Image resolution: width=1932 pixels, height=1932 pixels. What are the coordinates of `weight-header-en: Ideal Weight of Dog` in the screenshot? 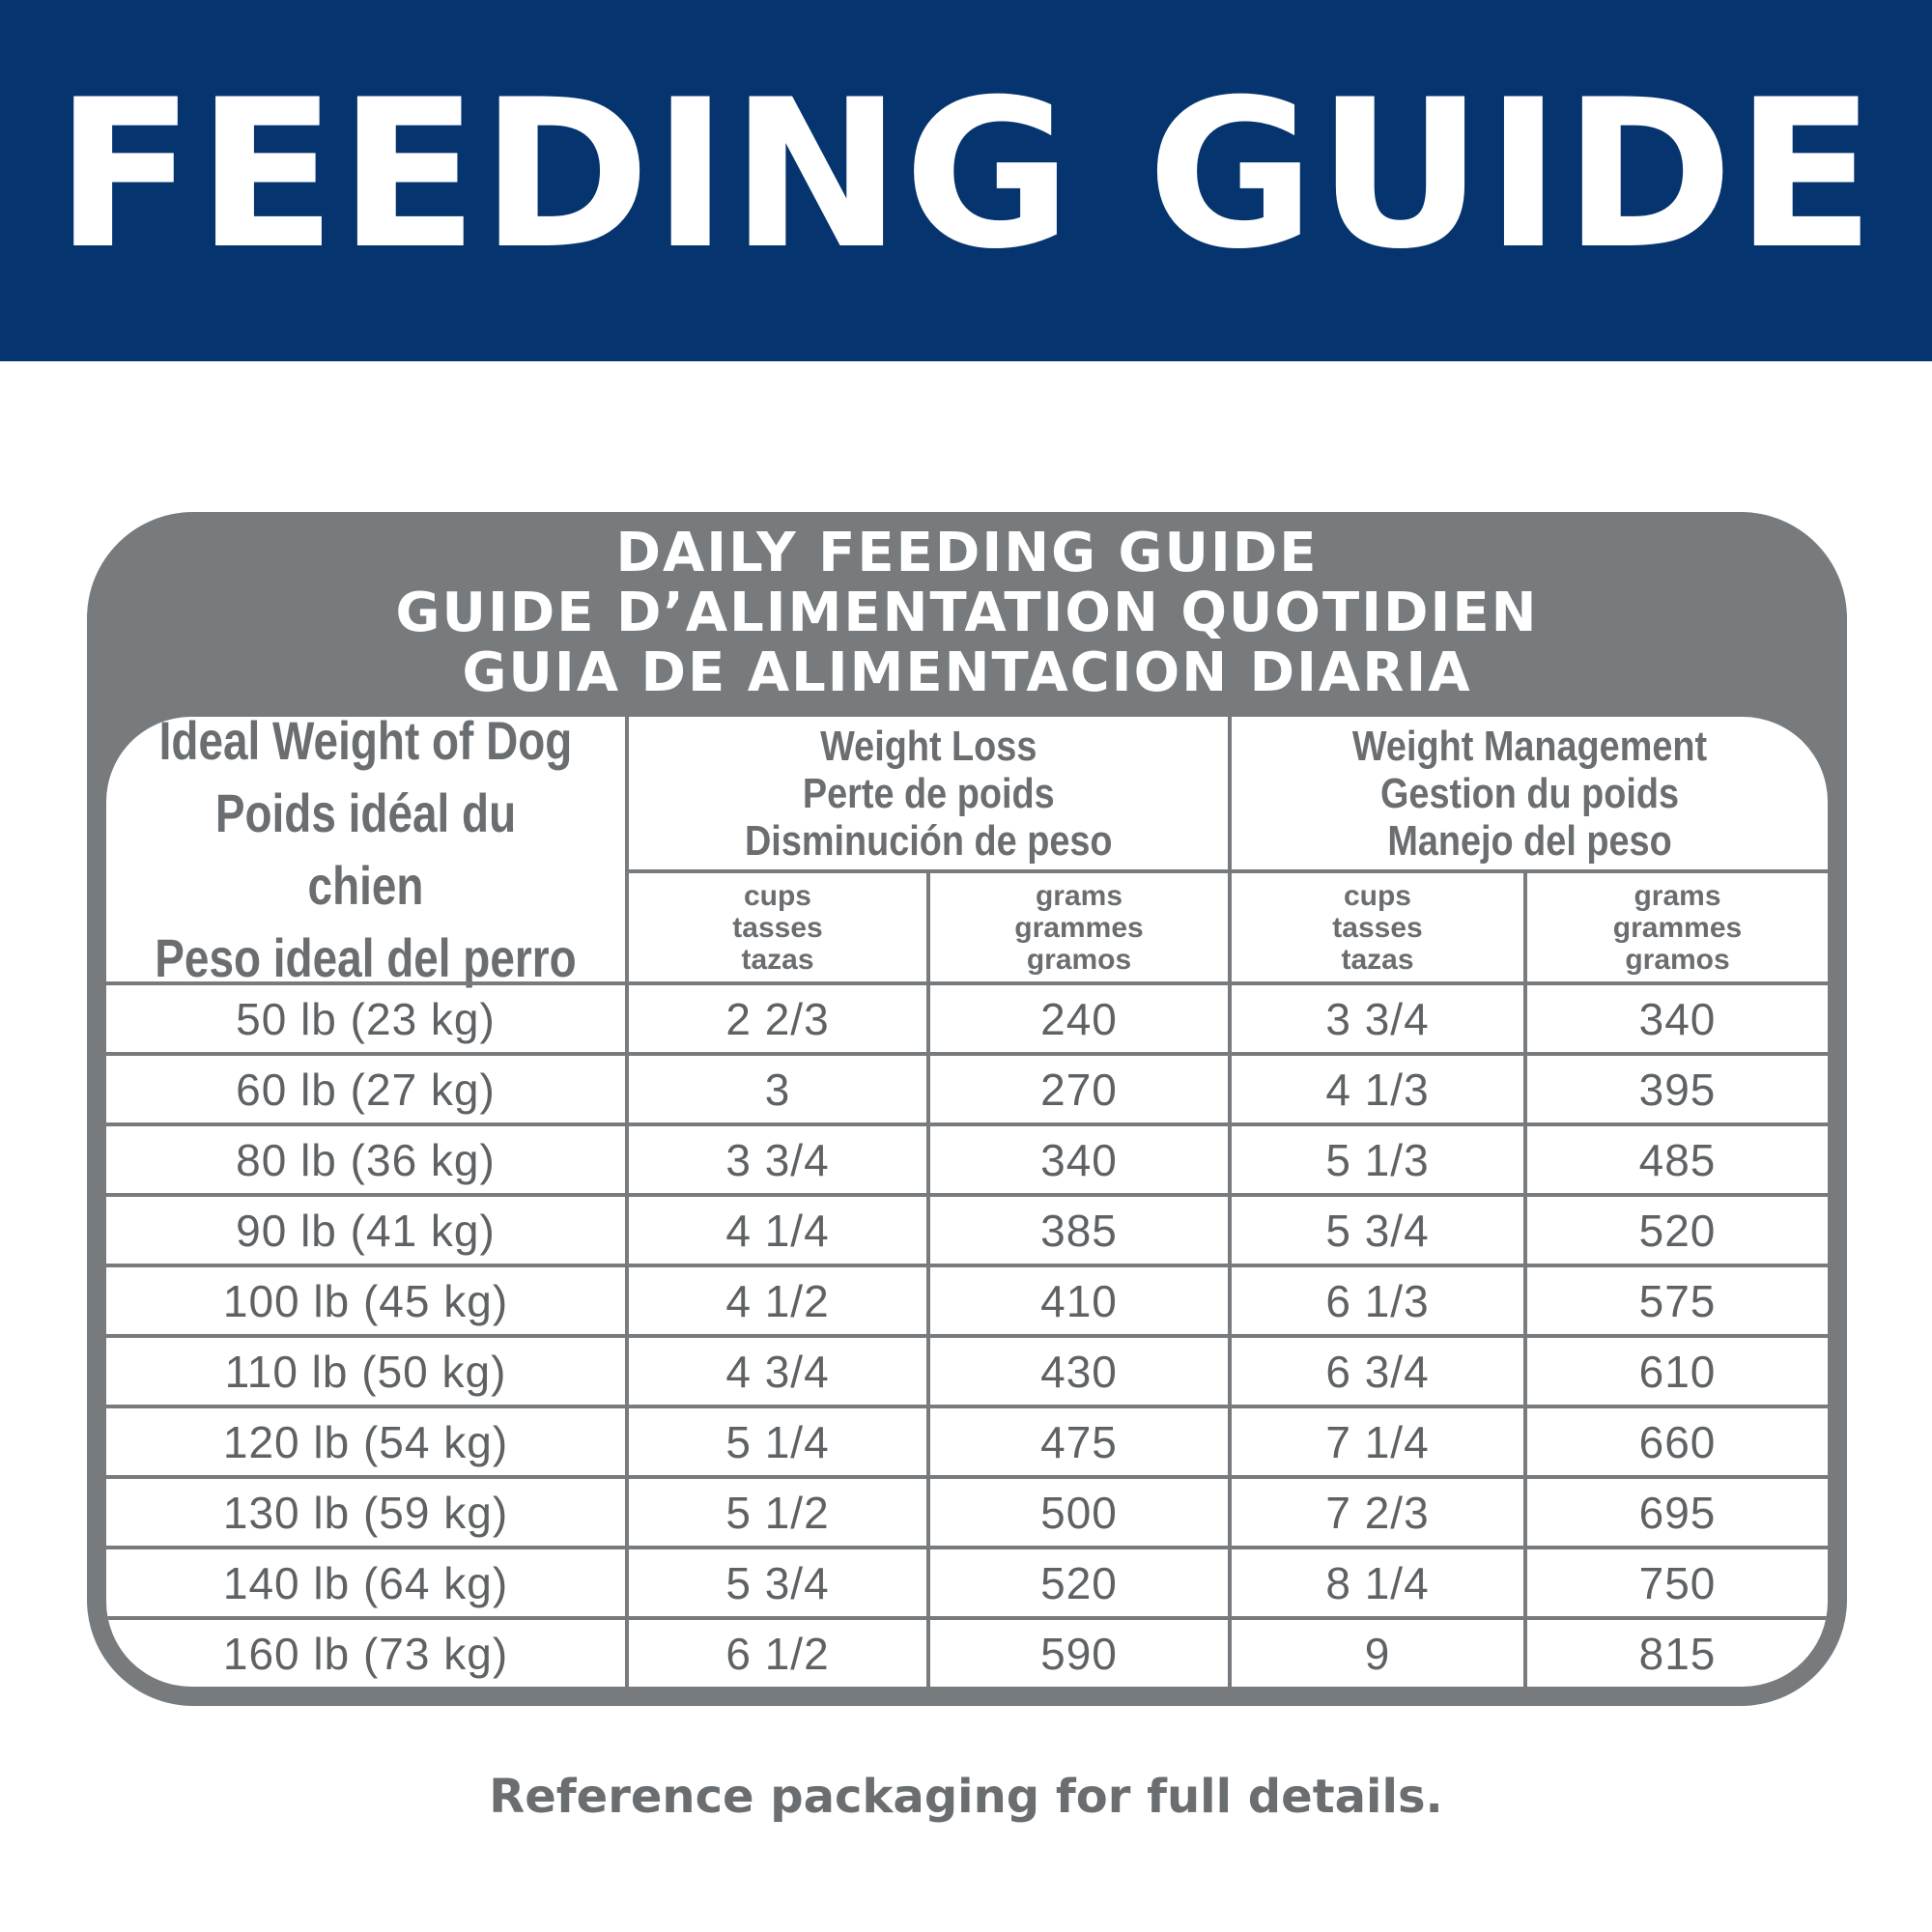 It's located at (365, 744).